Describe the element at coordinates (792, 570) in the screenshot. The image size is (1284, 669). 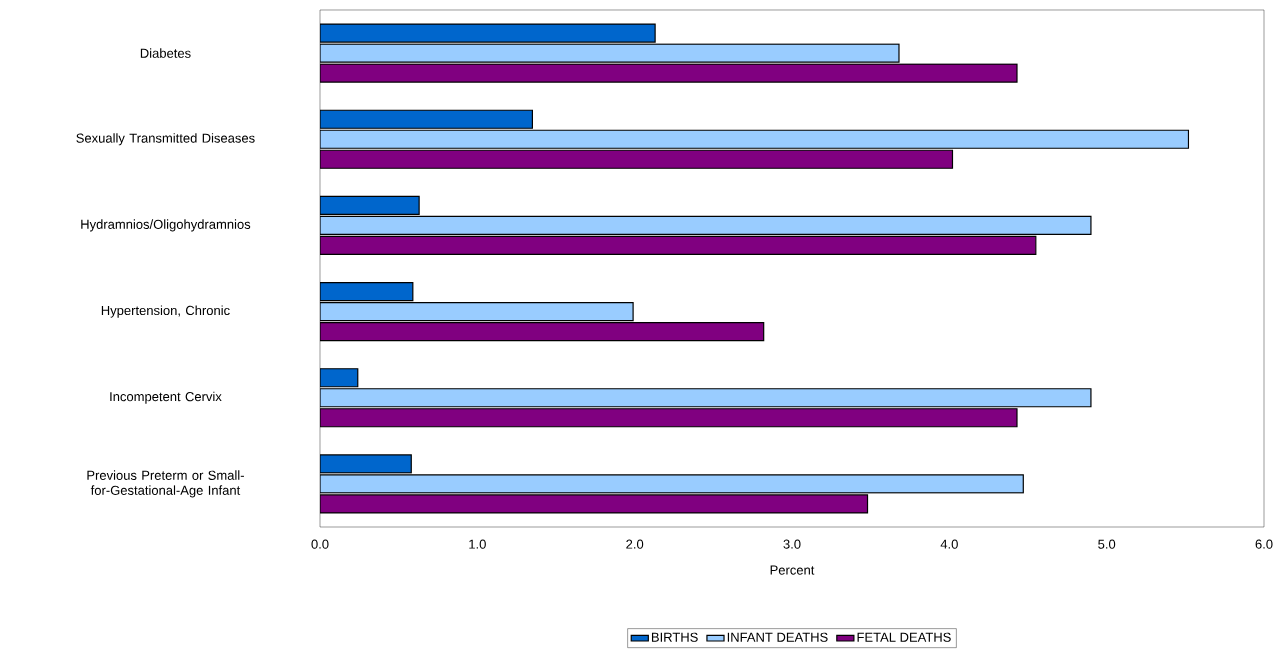
I see `x-axis-title: Percent` at that location.